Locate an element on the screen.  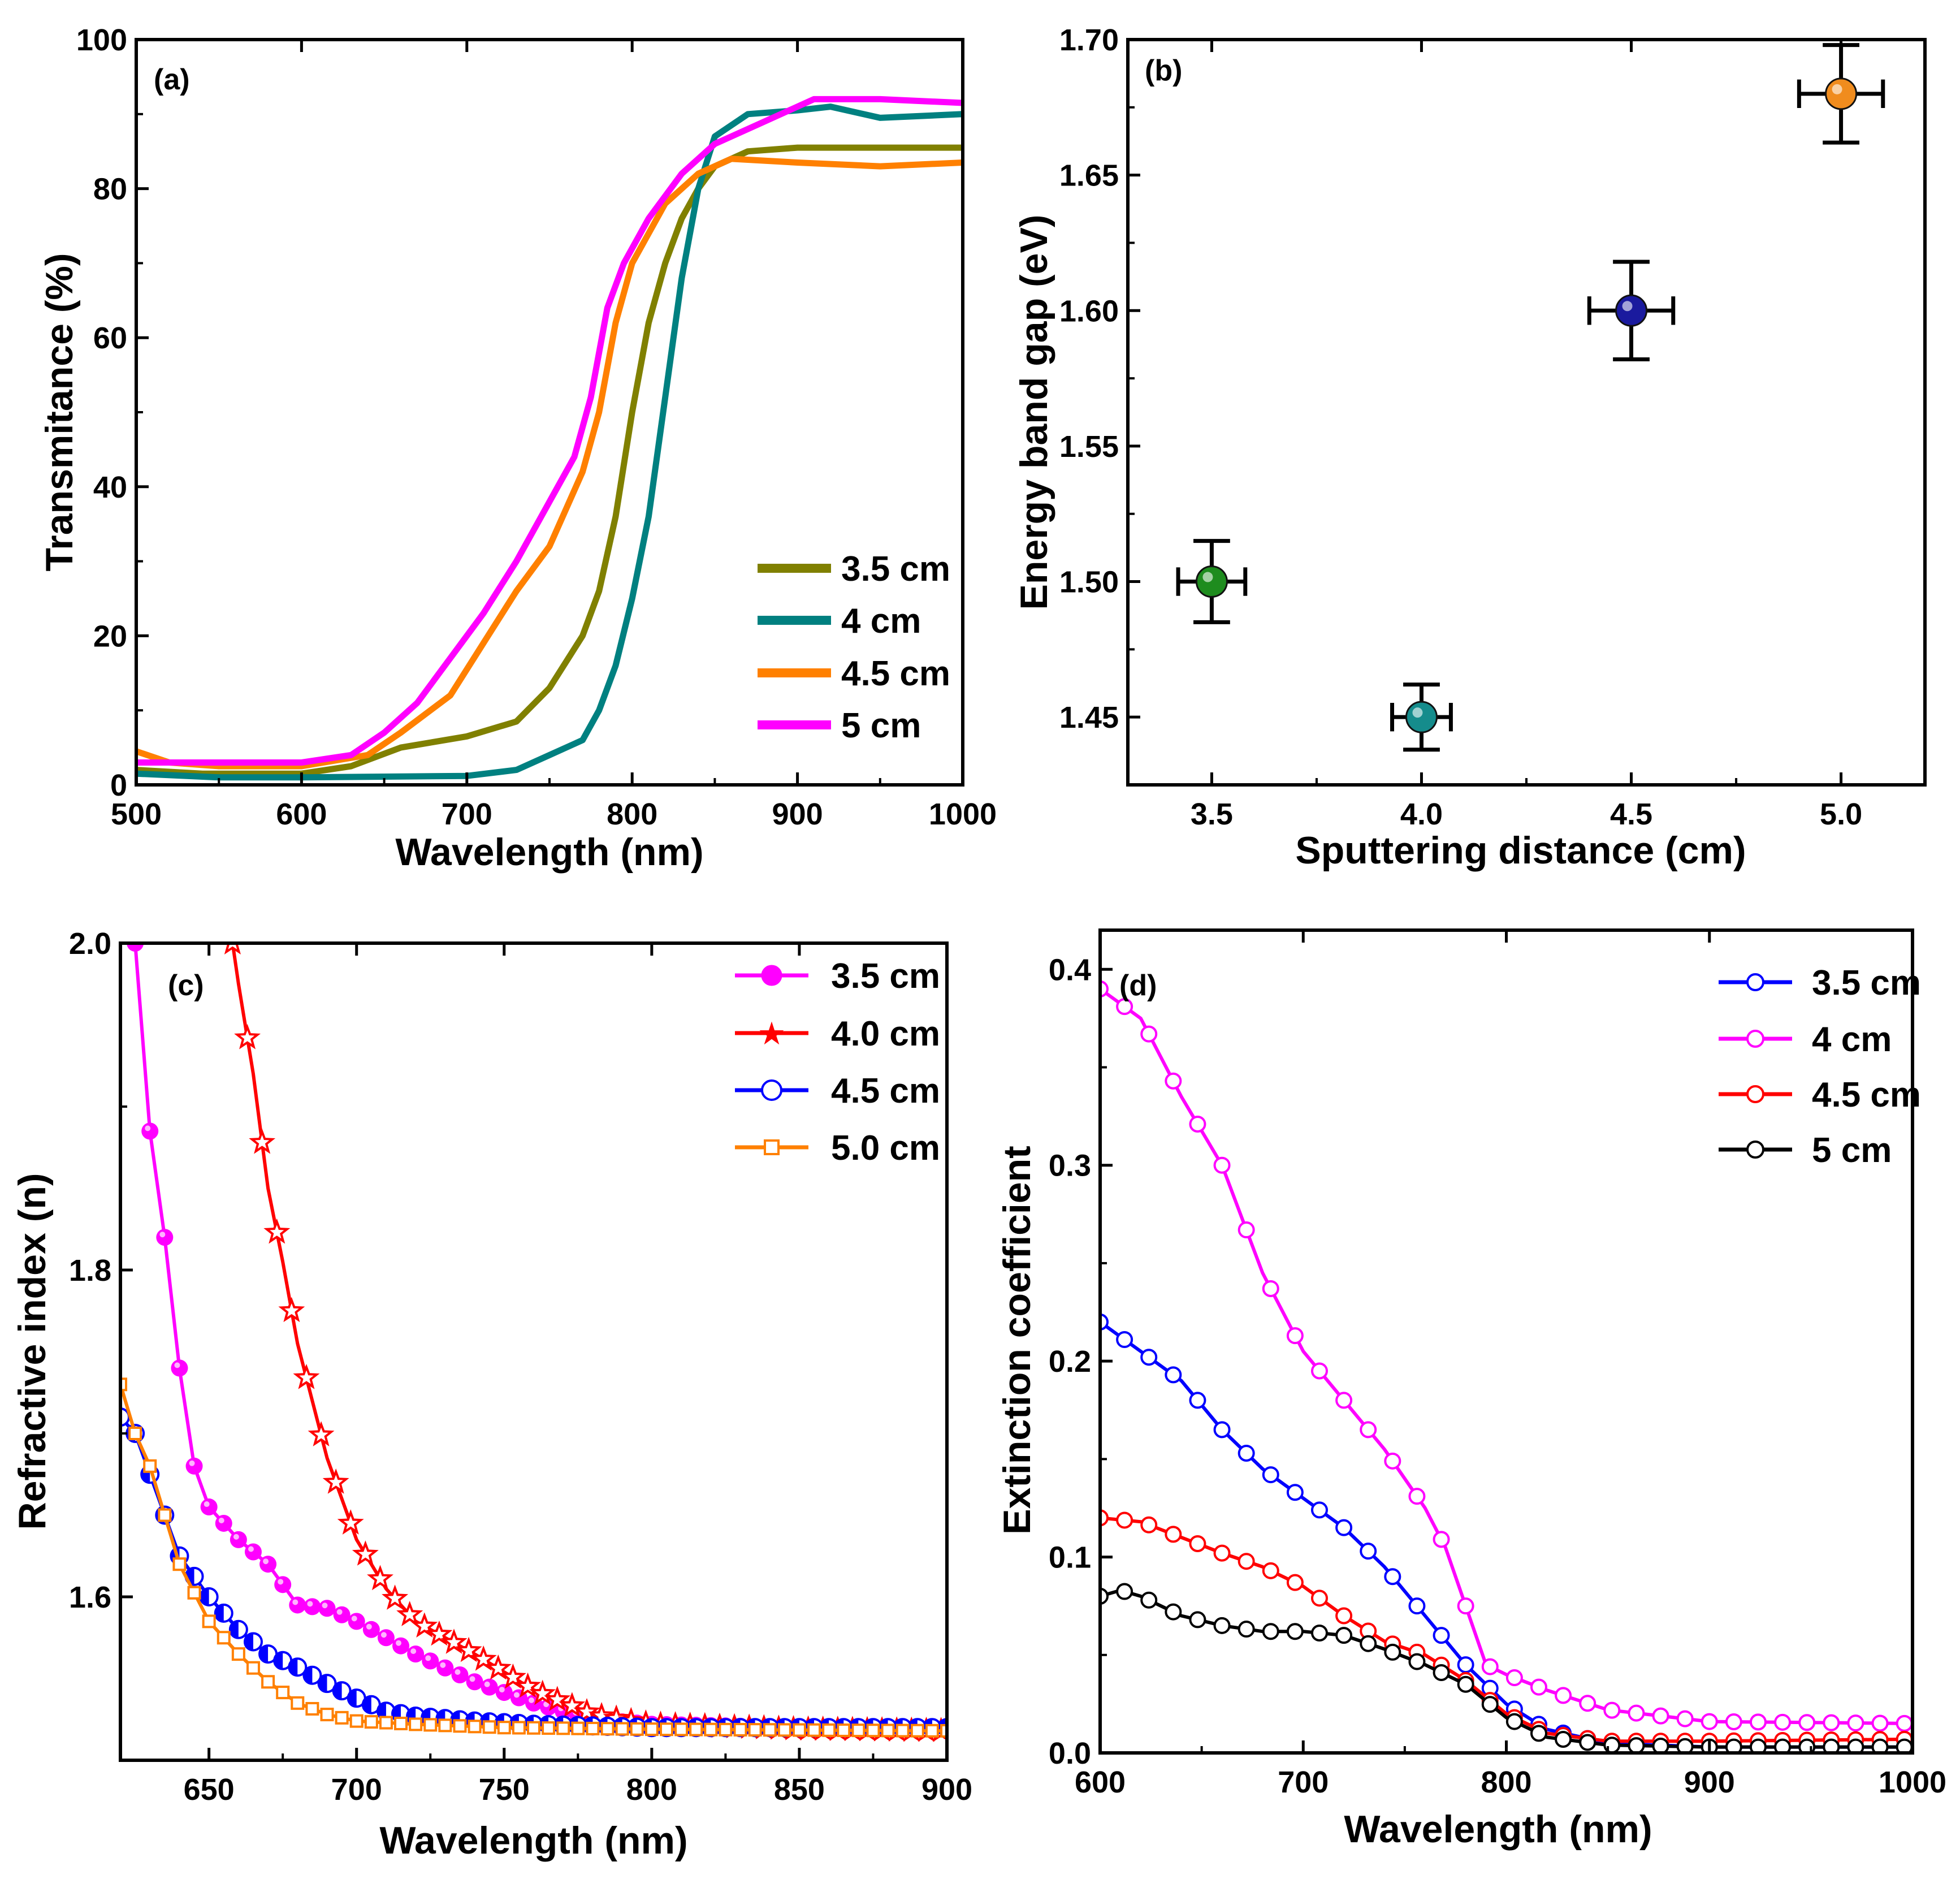
panel-d-xlabel: Wavelength (nm) is located at coordinates (1498, 1829).